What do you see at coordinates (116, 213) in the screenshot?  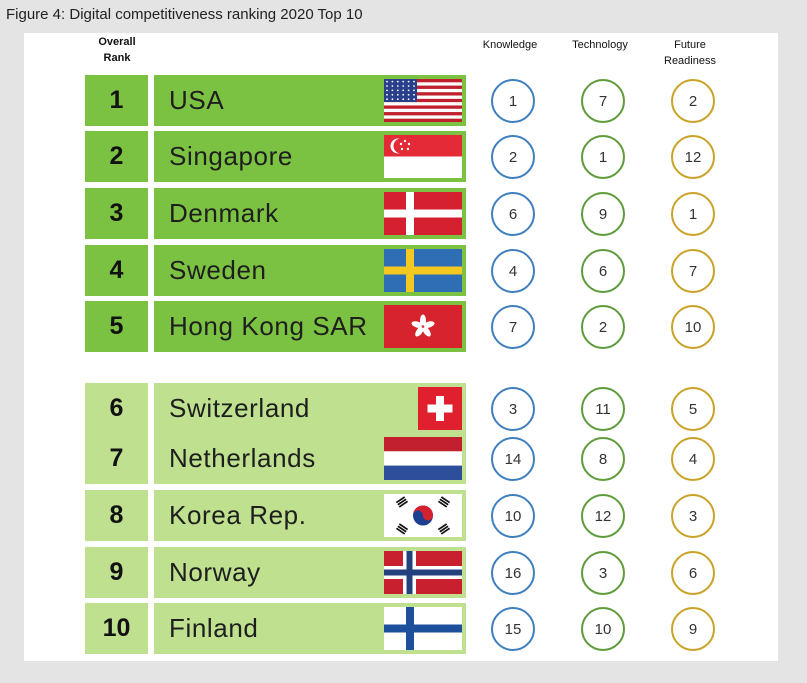 I see `rank-cell: 3` at bounding box center [116, 213].